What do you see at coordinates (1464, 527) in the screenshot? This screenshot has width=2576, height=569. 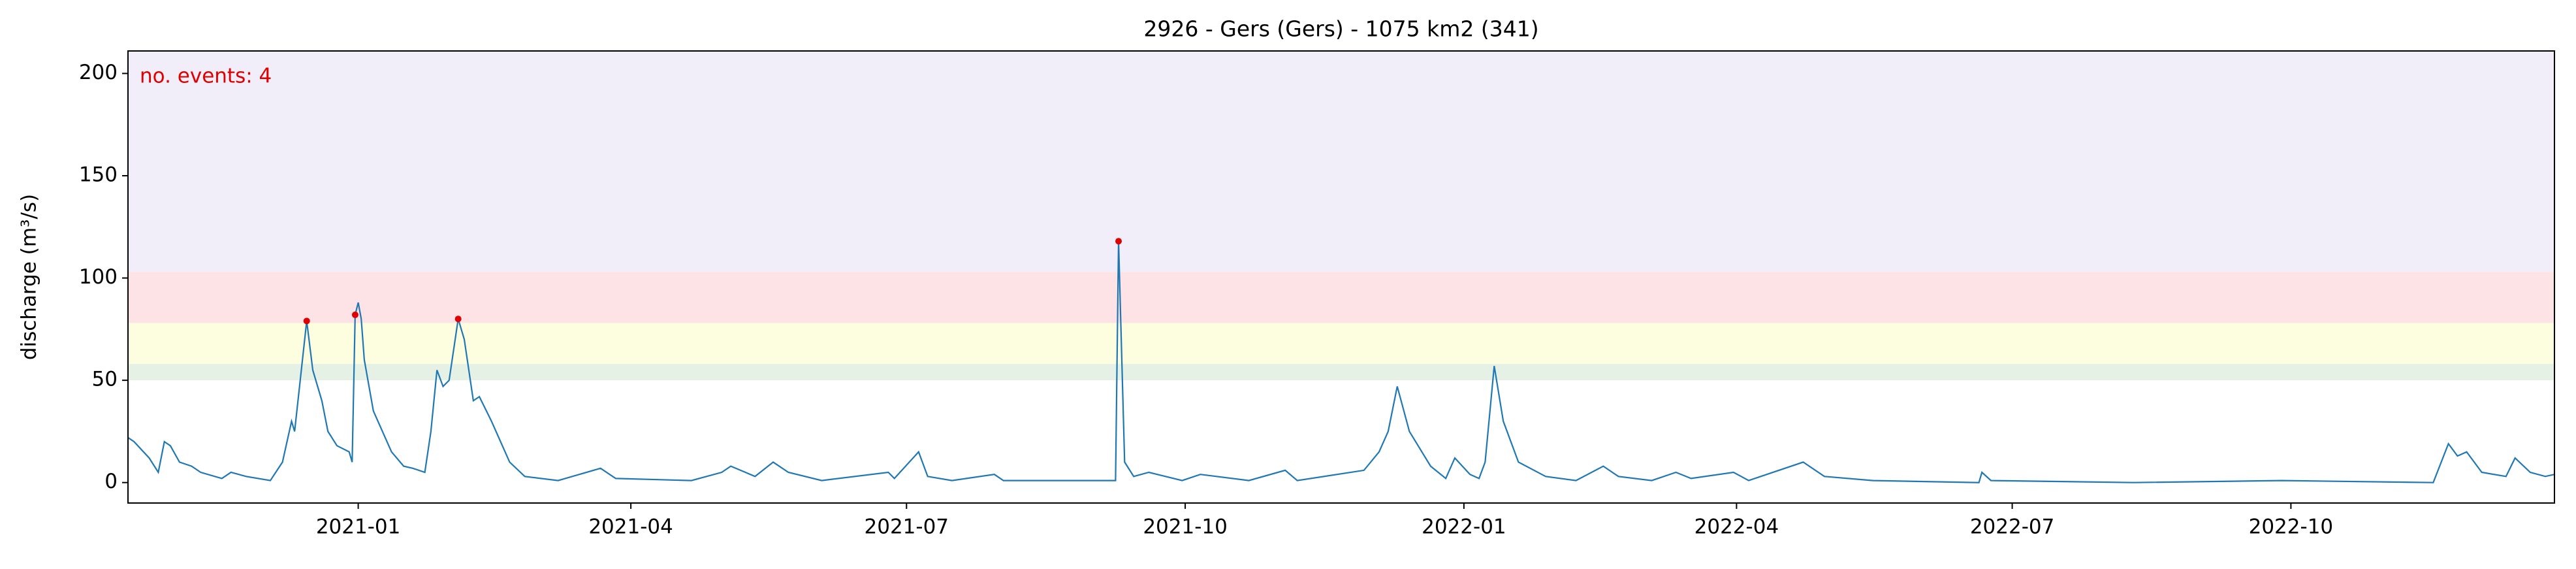 I see `x-tick-label: 2022-01` at bounding box center [1464, 527].